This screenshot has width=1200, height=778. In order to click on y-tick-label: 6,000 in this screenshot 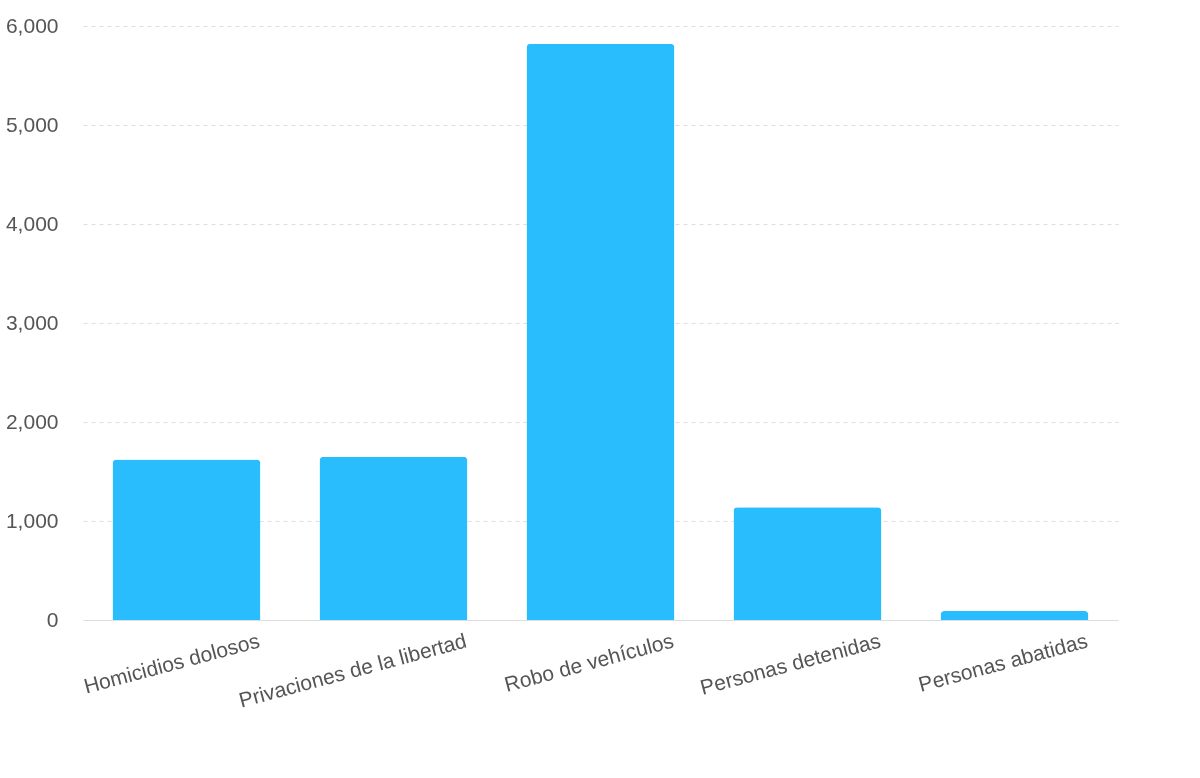, I will do `click(32, 25)`.